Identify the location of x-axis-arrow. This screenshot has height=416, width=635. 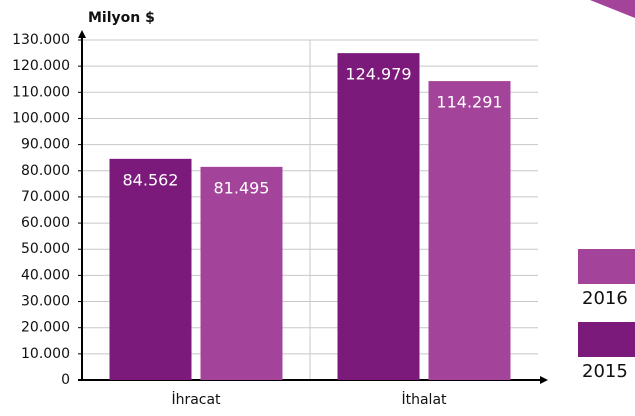
(544, 380).